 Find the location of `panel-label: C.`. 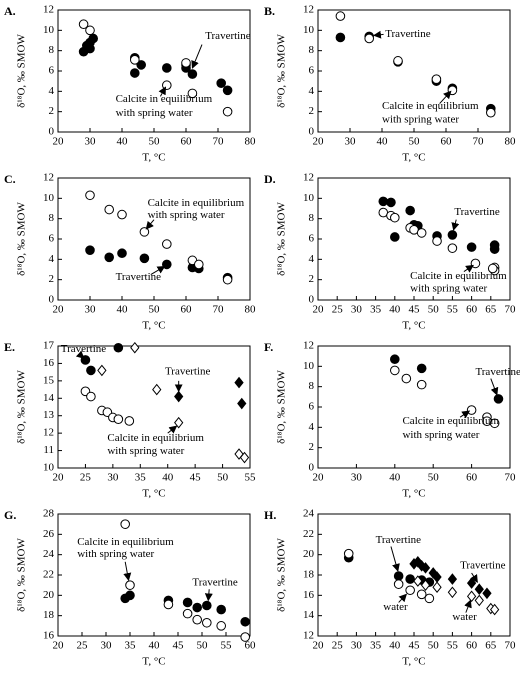

panel-label: C. is located at coordinates (10, 179).